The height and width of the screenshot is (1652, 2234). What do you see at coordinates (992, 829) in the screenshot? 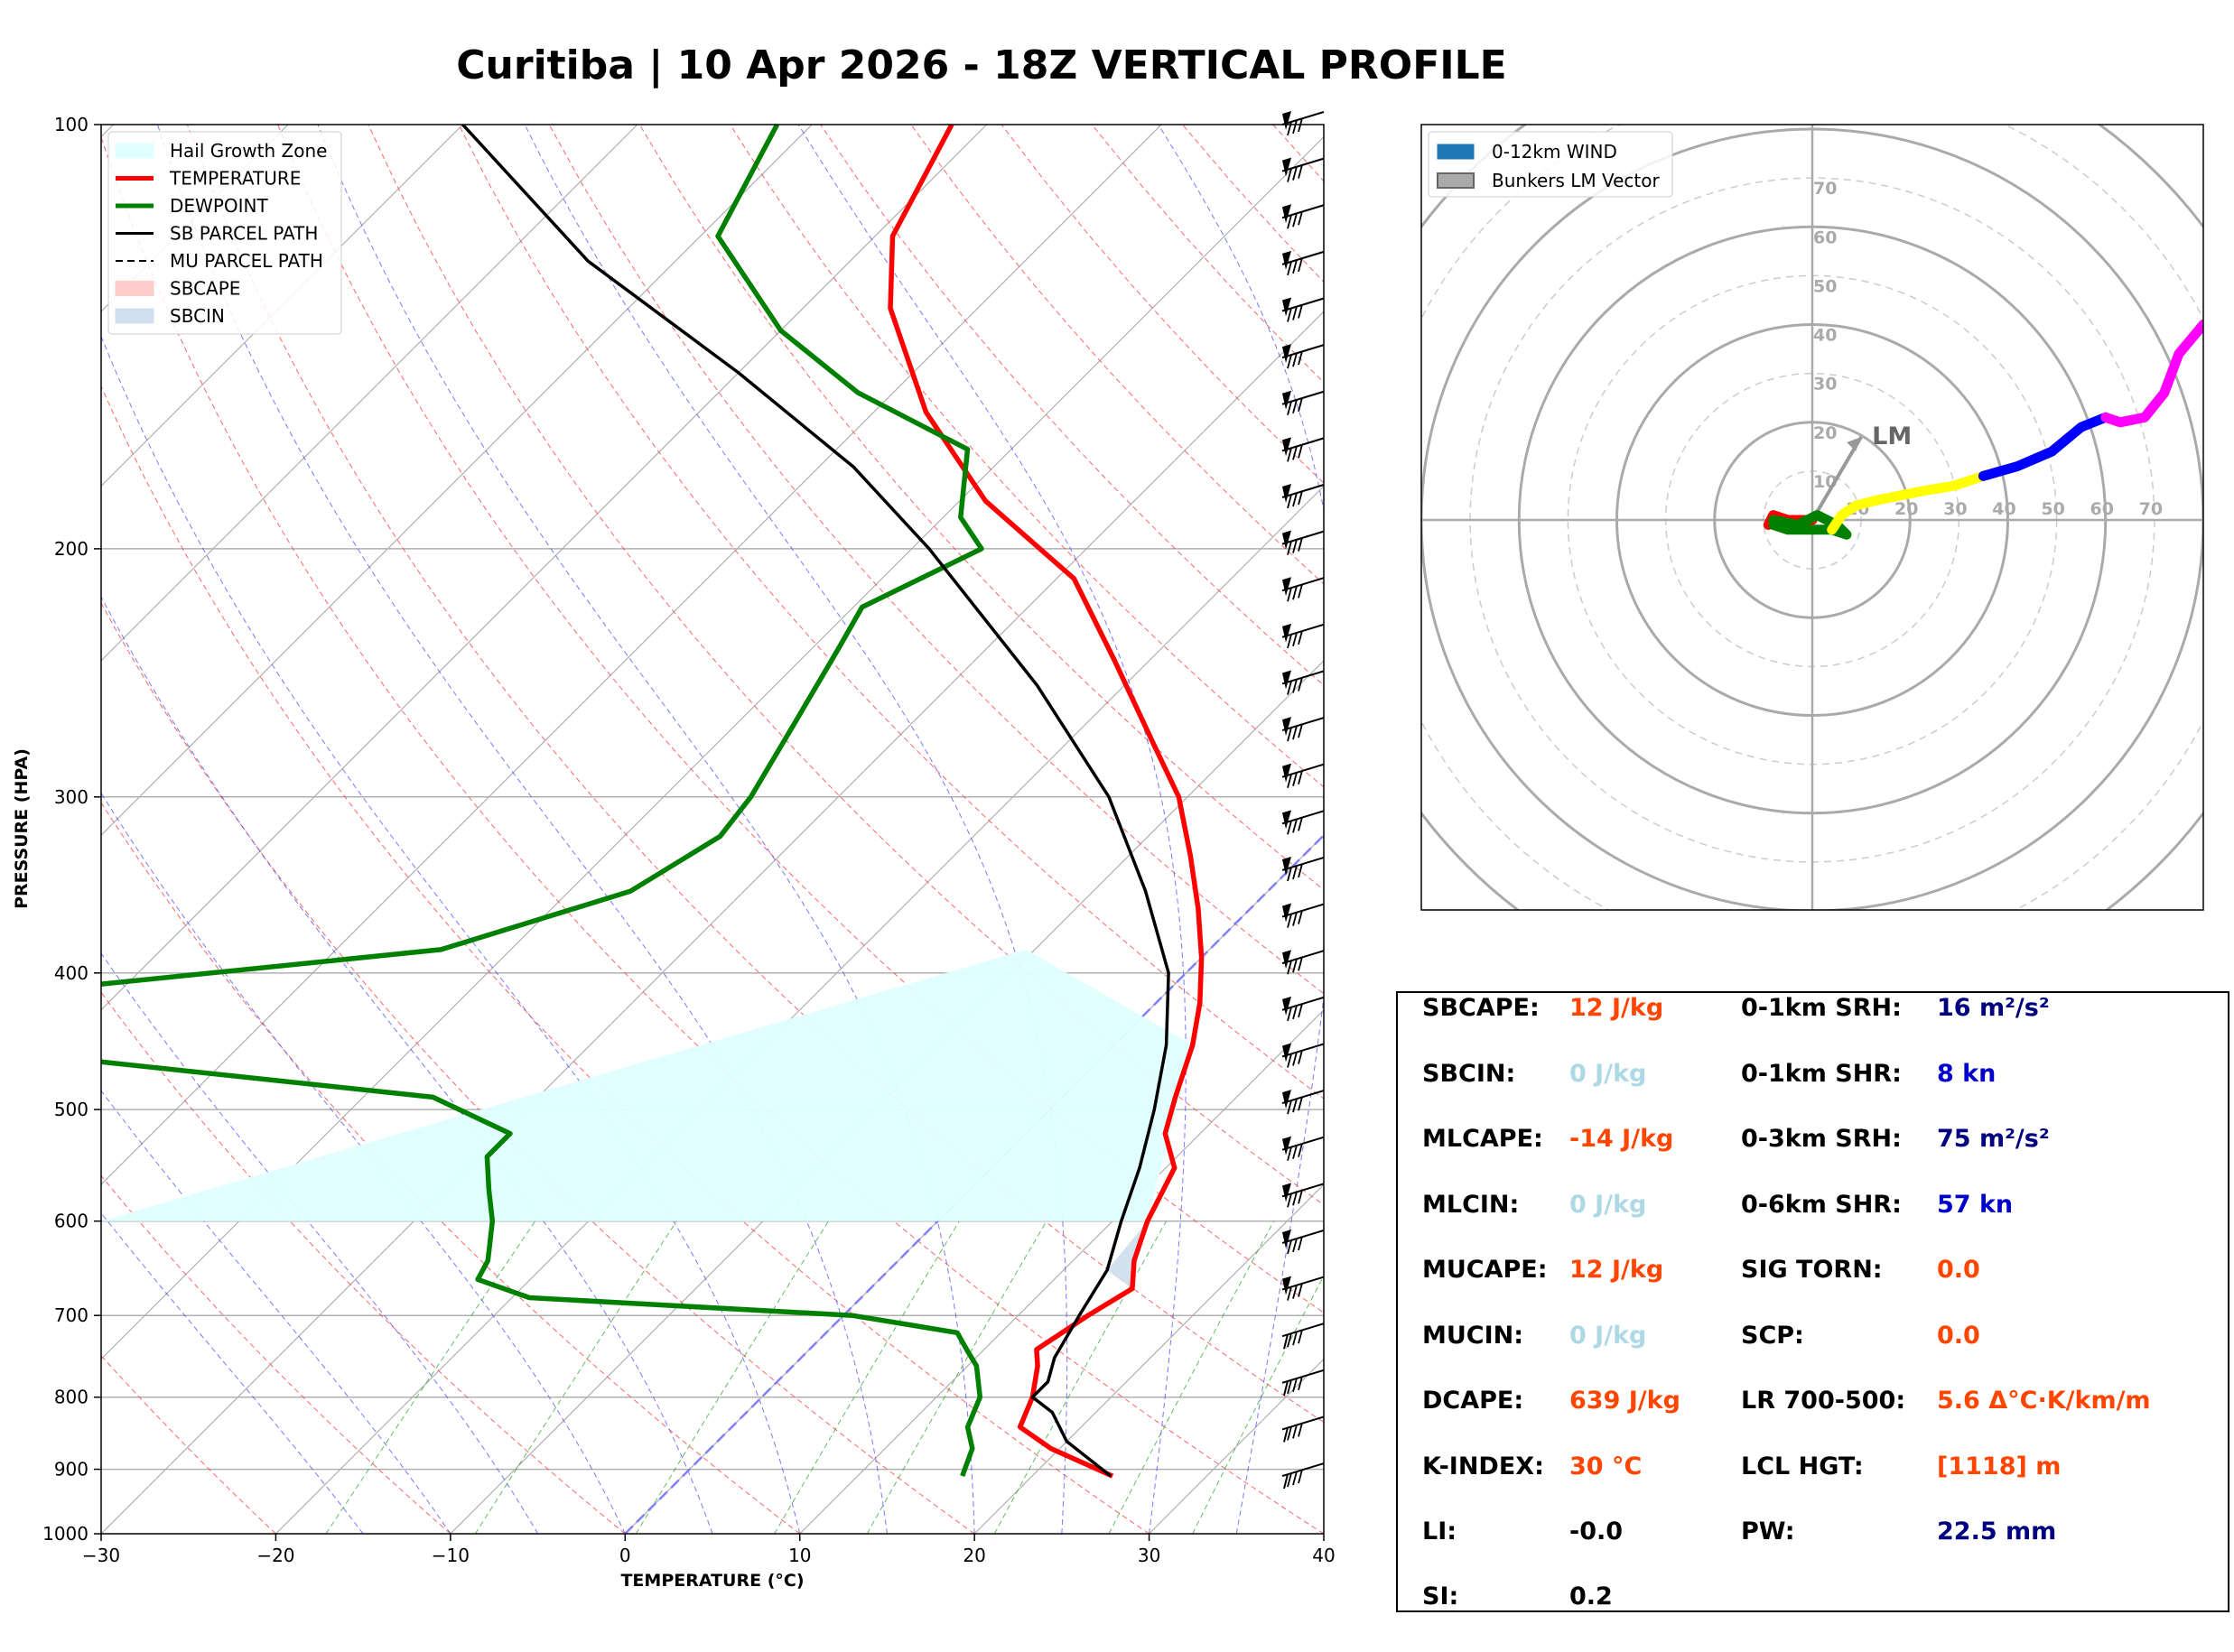
I see `moist-adiabat` at bounding box center [992, 829].